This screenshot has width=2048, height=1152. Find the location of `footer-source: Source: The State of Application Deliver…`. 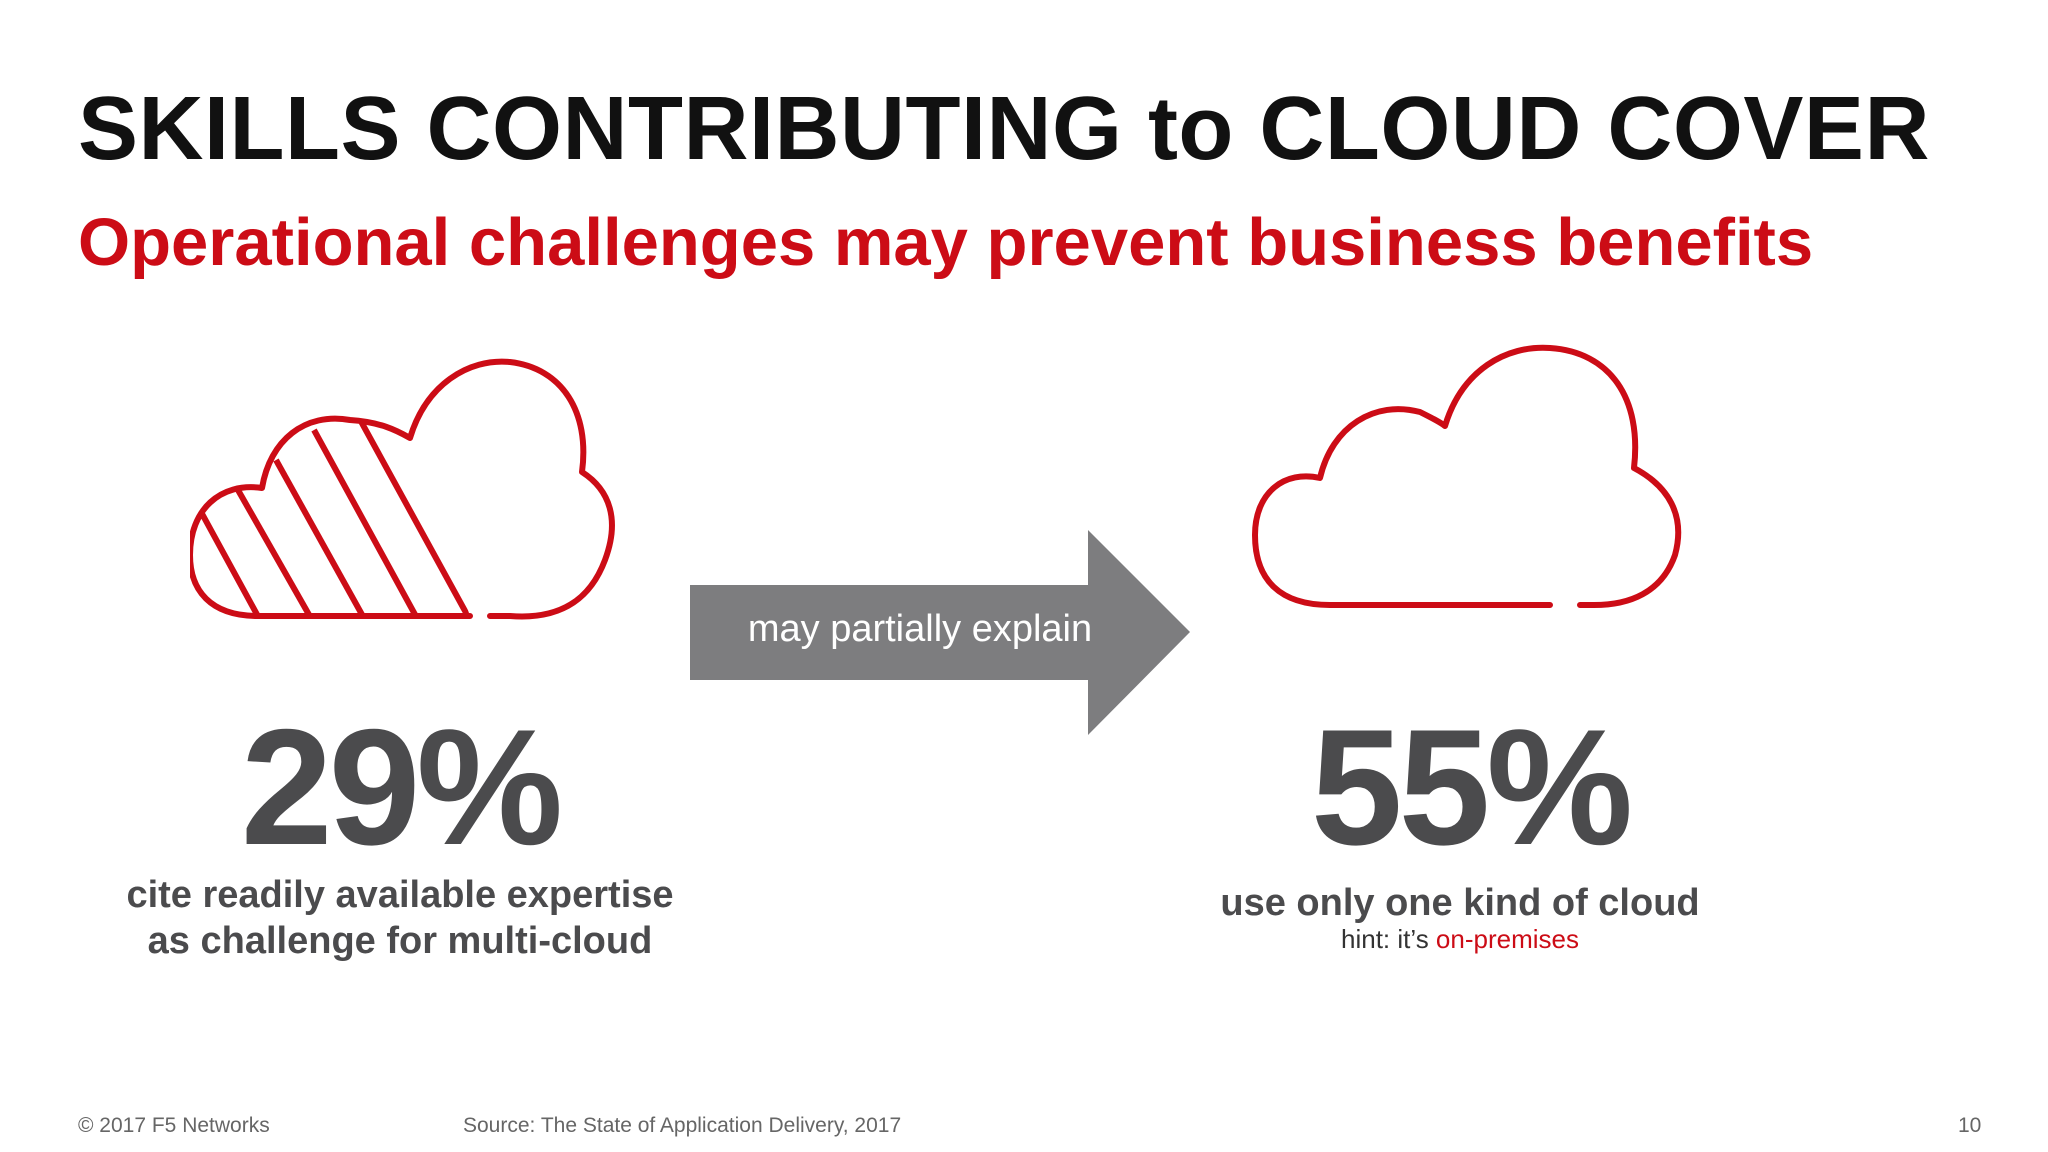

footer-source: Source: The State of Application Deliver… is located at coordinates (682, 1125).